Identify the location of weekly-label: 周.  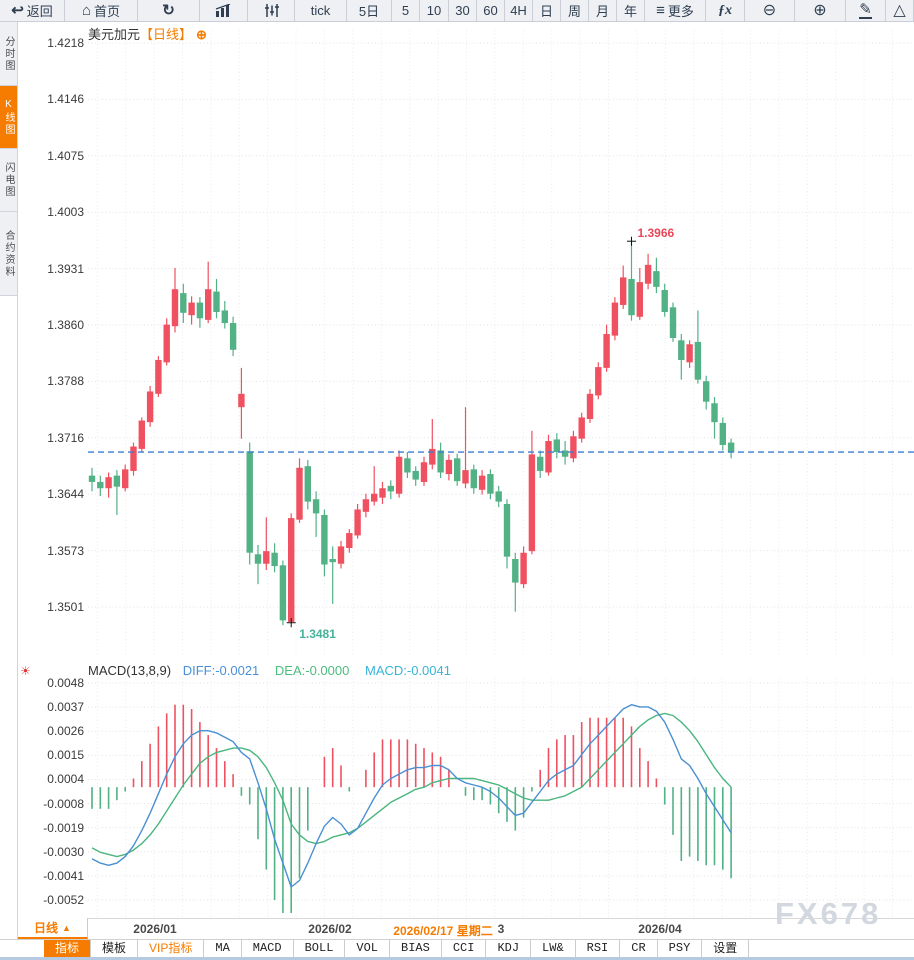
(574, 11).